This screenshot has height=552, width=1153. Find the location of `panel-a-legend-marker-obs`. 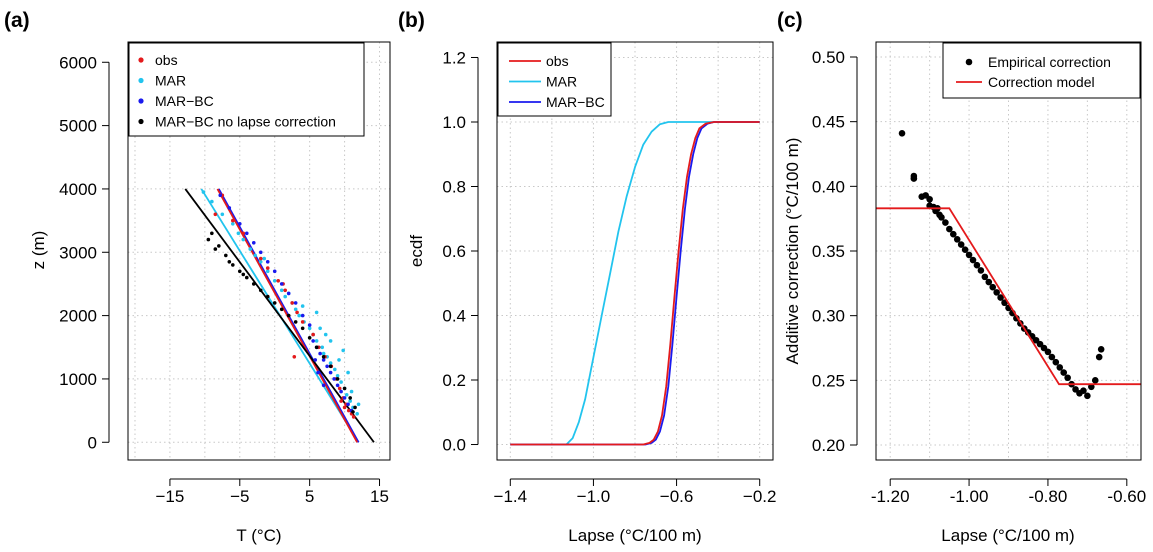

panel-a-legend-marker-obs is located at coordinates (141, 60).